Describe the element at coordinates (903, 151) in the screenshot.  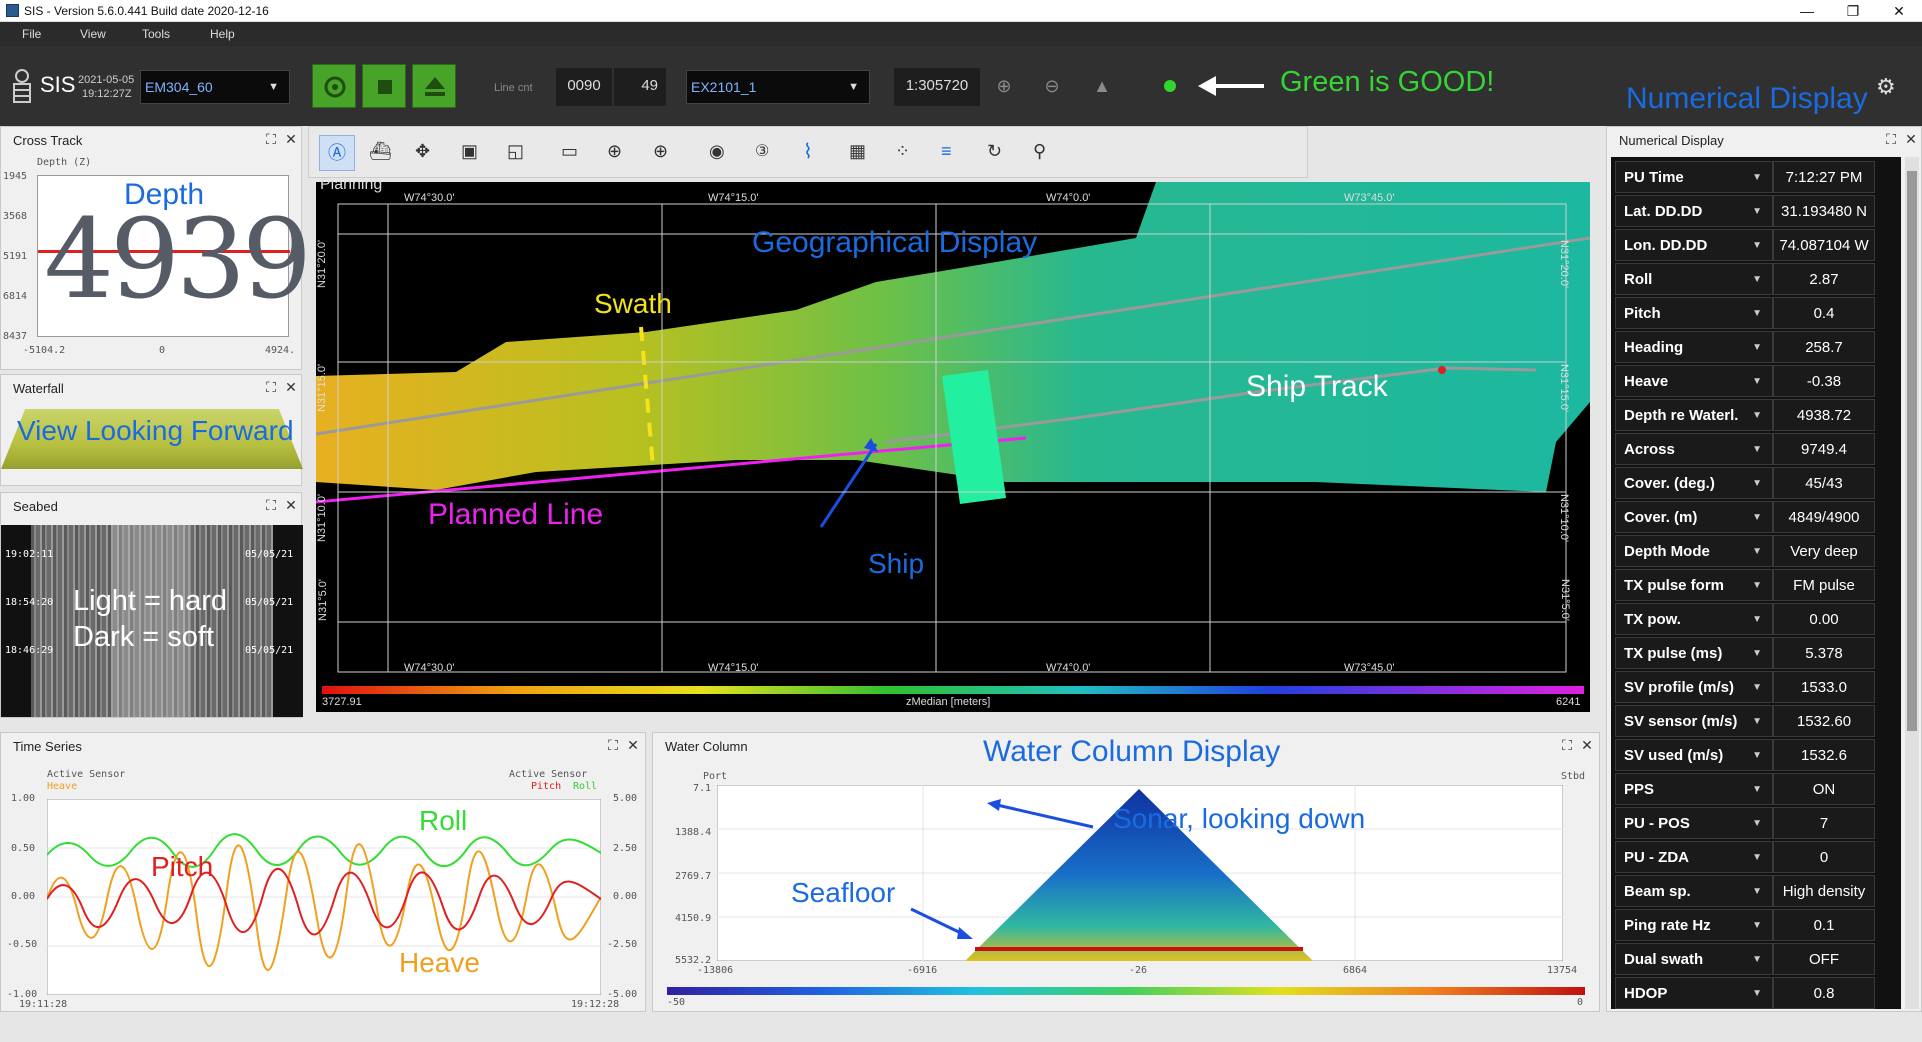
I see `points-icon: ⁘` at that location.